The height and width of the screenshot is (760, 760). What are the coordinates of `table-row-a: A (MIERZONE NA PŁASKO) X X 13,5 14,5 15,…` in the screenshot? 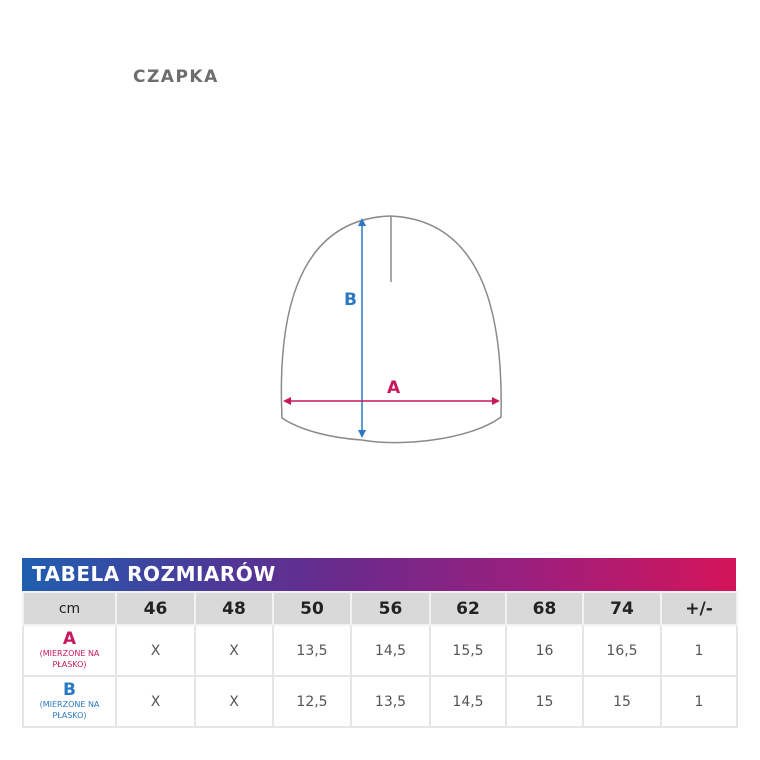 It's located at (380, 650).